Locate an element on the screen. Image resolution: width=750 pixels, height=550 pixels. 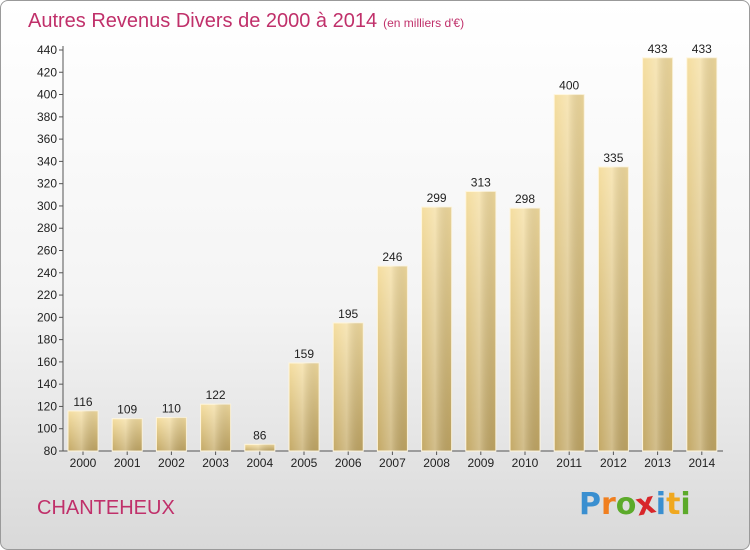
bar-2008 is located at coordinates (437, 329).